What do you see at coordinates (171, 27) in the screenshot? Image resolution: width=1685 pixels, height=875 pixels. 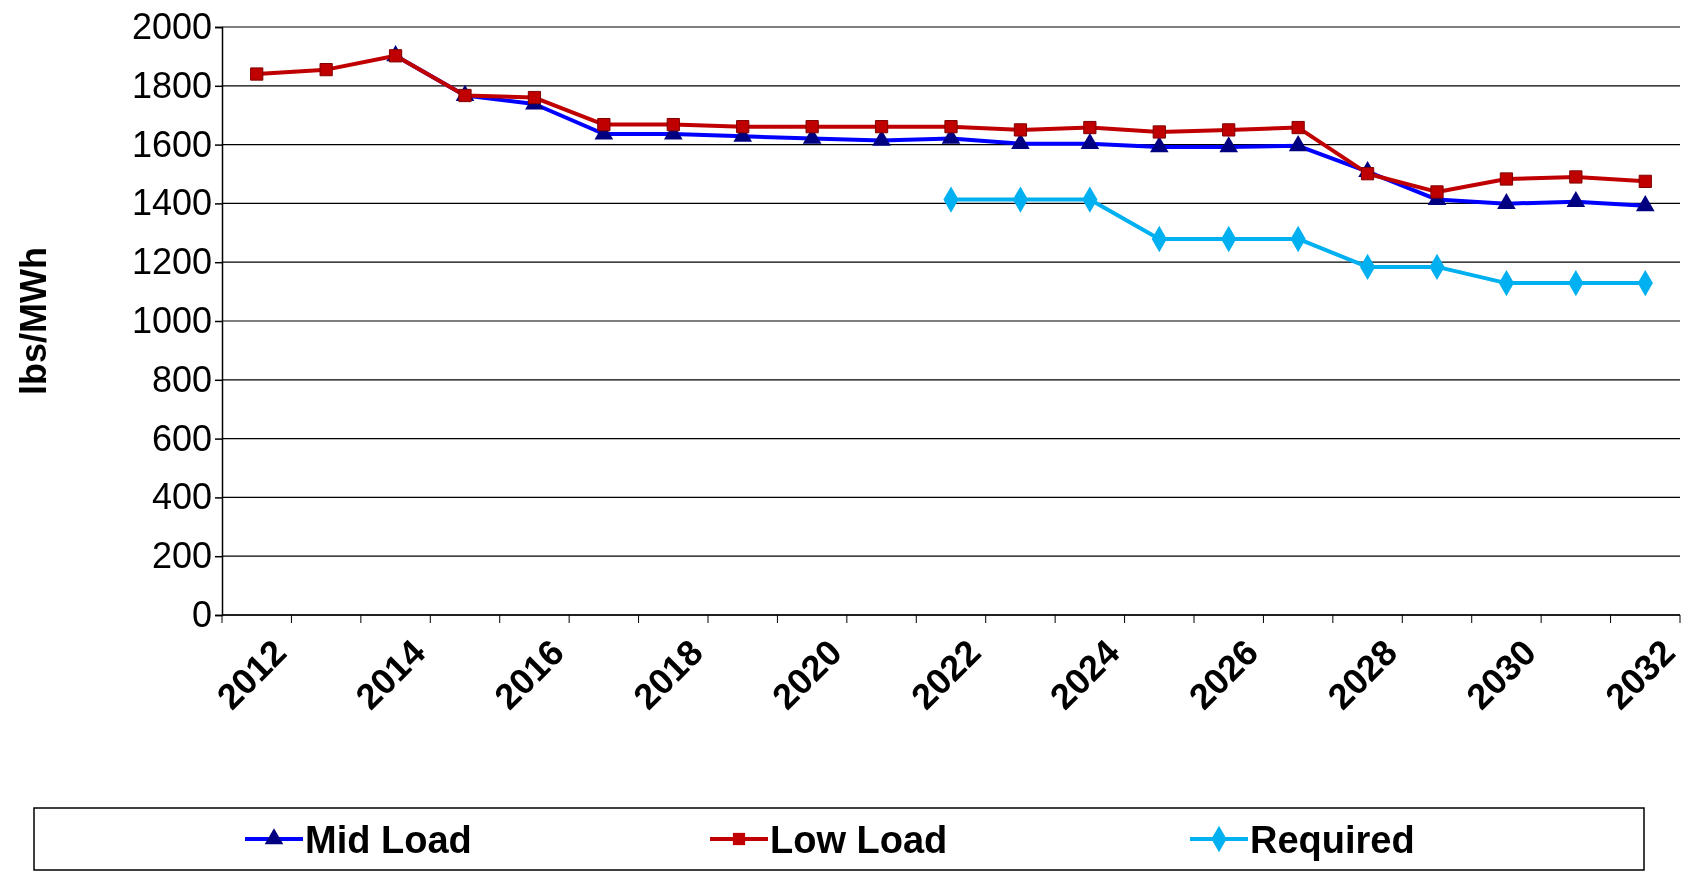 I see `y-tick-label: 2000` at bounding box center [171, 27].